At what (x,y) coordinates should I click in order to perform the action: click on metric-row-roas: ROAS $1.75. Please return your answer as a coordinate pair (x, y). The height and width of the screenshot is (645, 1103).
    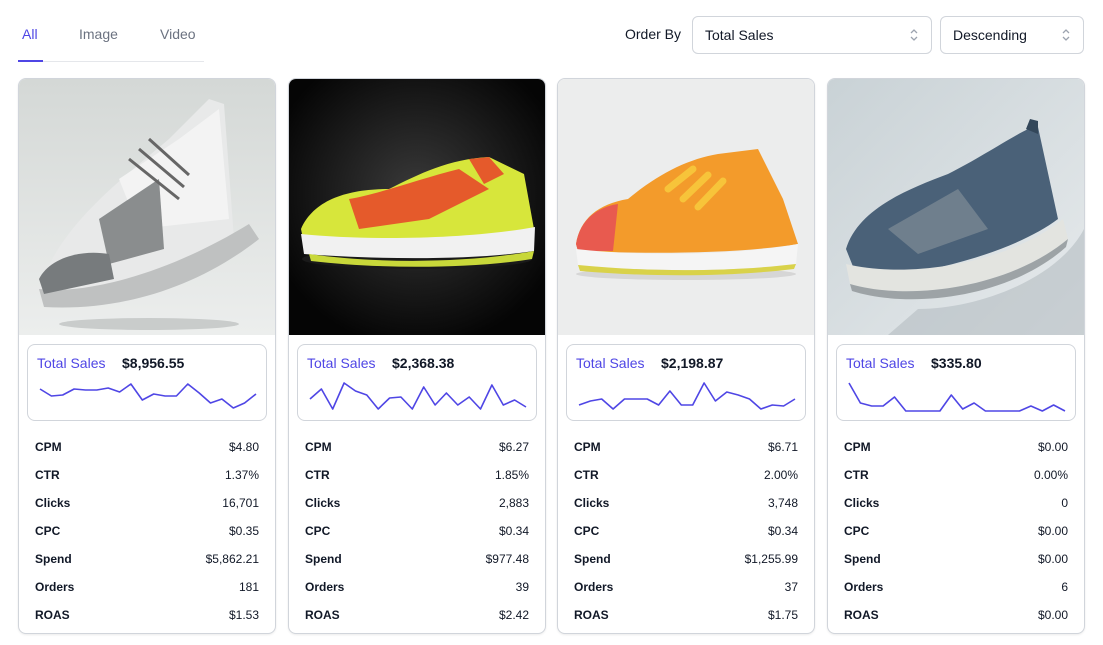
    Looking at the image, I should click on (686, 615).